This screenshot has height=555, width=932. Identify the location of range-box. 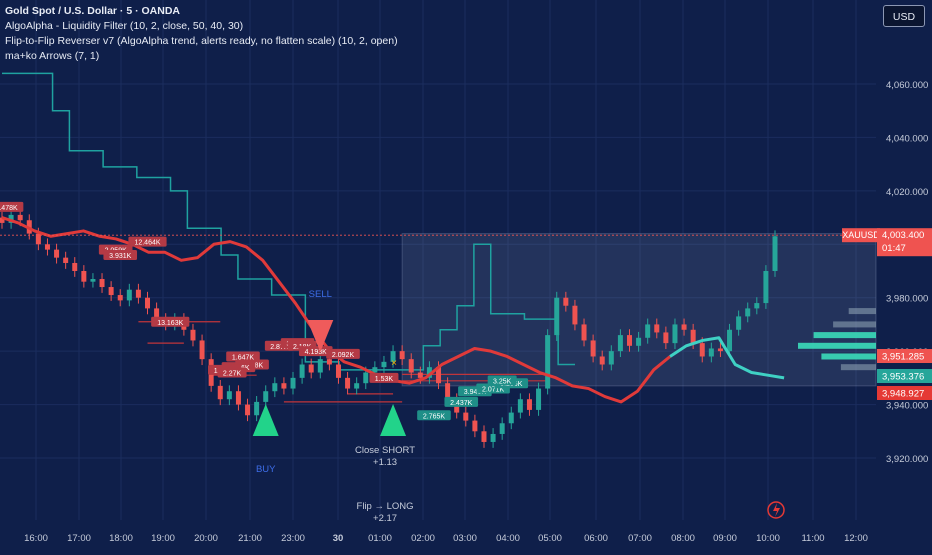
(639, 310).